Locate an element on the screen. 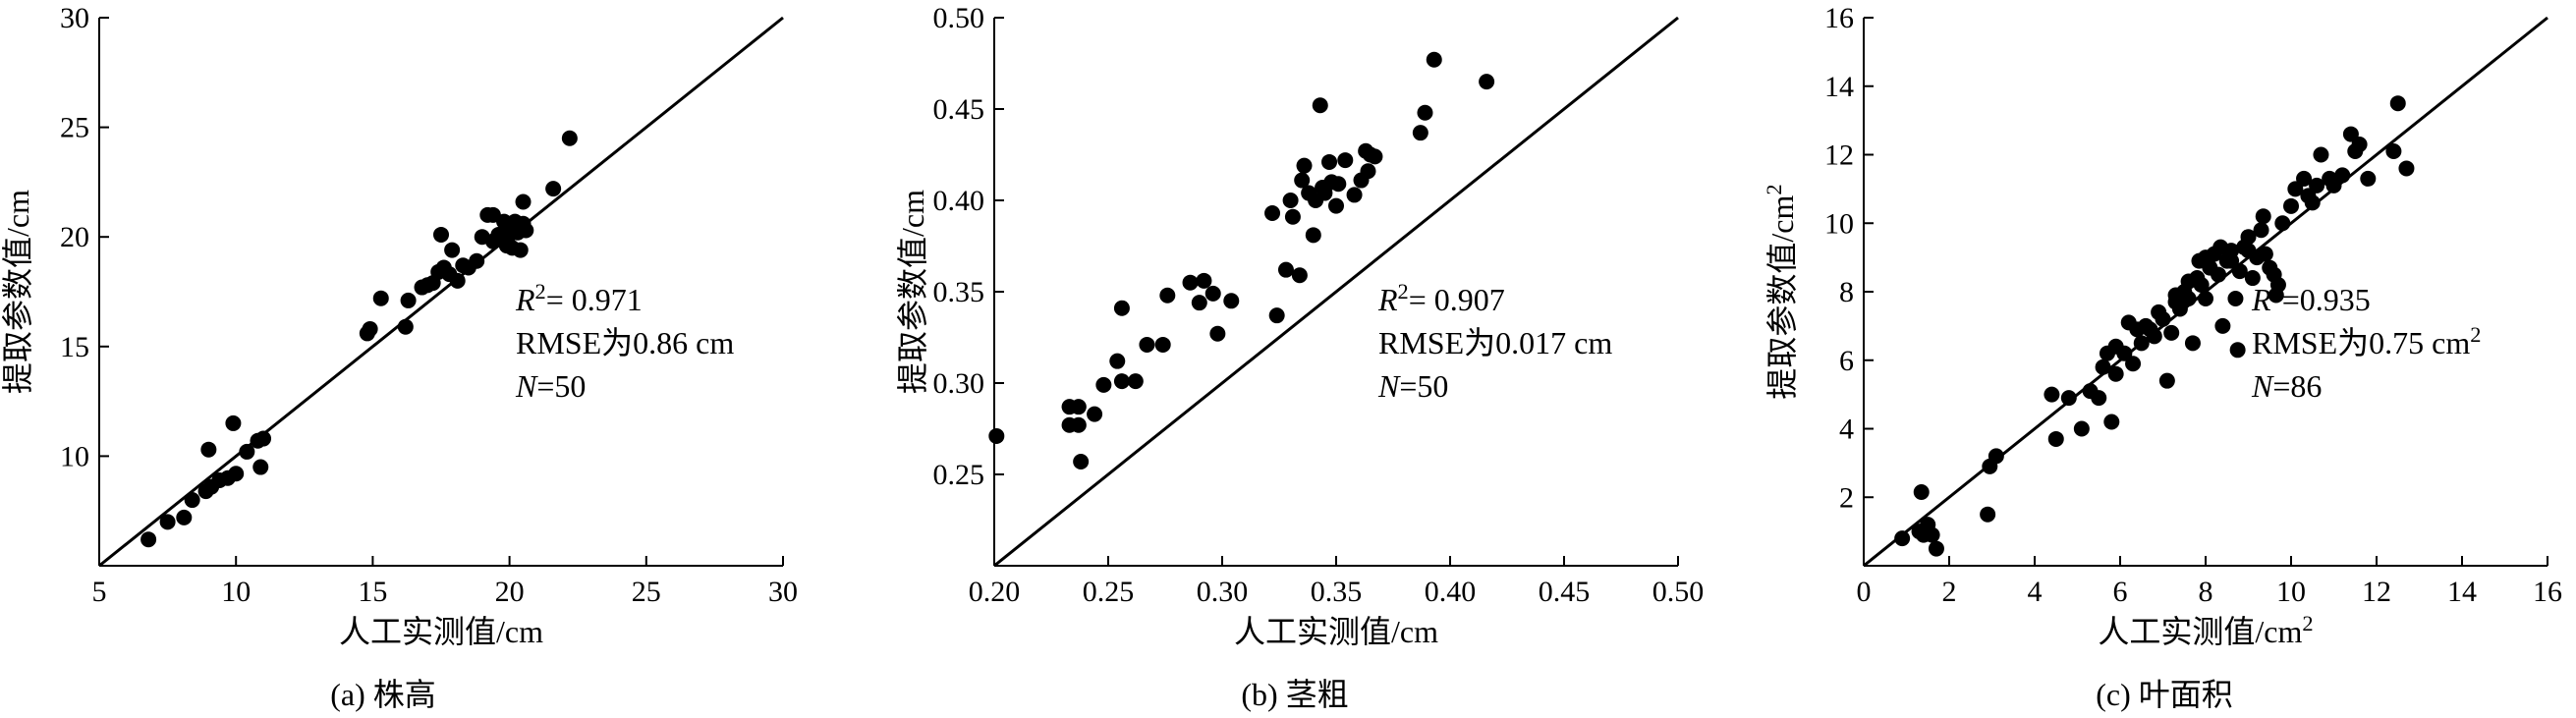 This screenshot has width=2576, height=718. y-tick-label: 12 is located at coordinates (1839, 155).